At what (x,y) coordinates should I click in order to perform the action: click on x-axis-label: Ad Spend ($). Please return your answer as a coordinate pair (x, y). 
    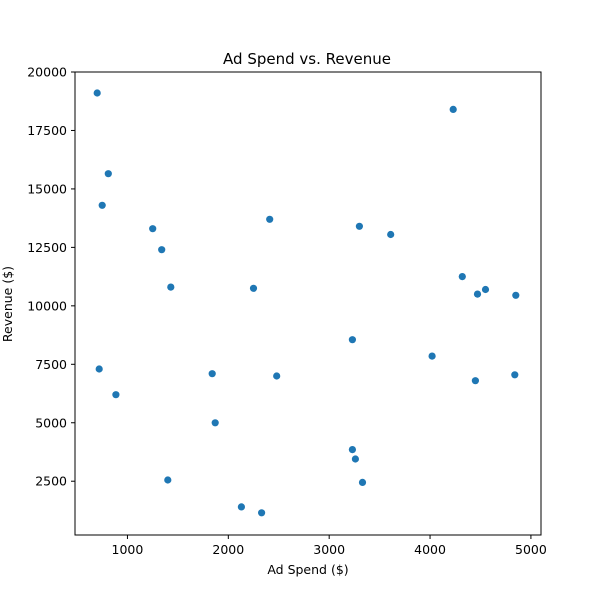
    Looking at the image, I should click on (307, 569).